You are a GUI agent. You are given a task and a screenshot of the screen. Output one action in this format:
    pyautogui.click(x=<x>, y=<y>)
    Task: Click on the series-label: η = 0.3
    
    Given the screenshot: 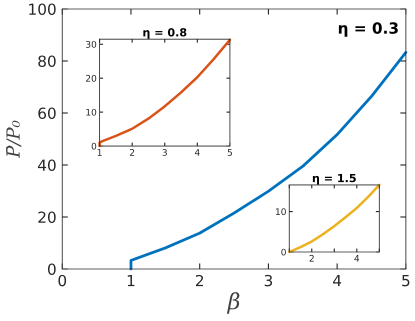 What is the action you would take?
    pyautogui.click(x=368, y=29)
    